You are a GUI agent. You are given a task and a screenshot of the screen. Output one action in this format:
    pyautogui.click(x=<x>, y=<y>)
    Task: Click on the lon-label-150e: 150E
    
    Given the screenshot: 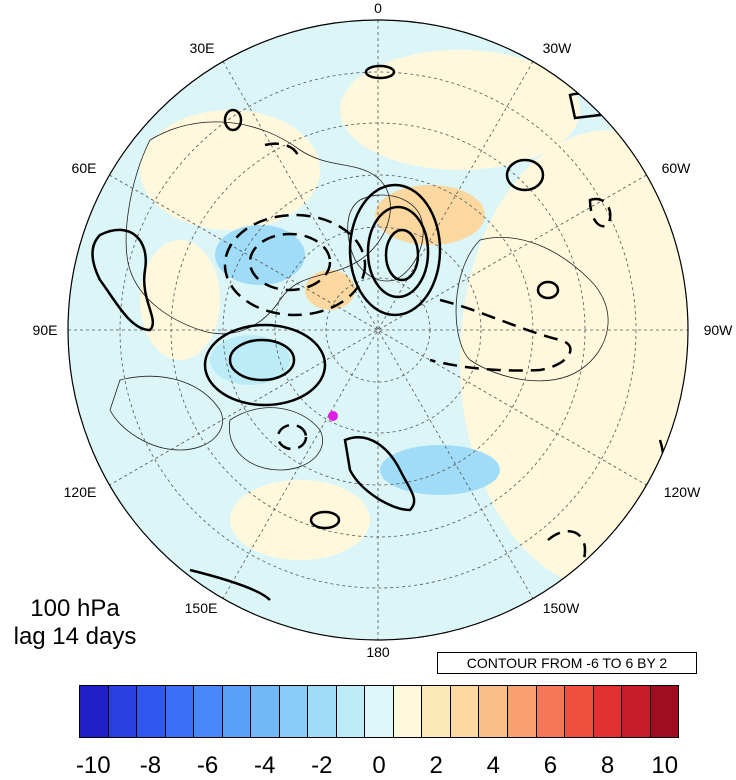 What is the action you would take?
    pyautogui.click(x=201, y=608)
    